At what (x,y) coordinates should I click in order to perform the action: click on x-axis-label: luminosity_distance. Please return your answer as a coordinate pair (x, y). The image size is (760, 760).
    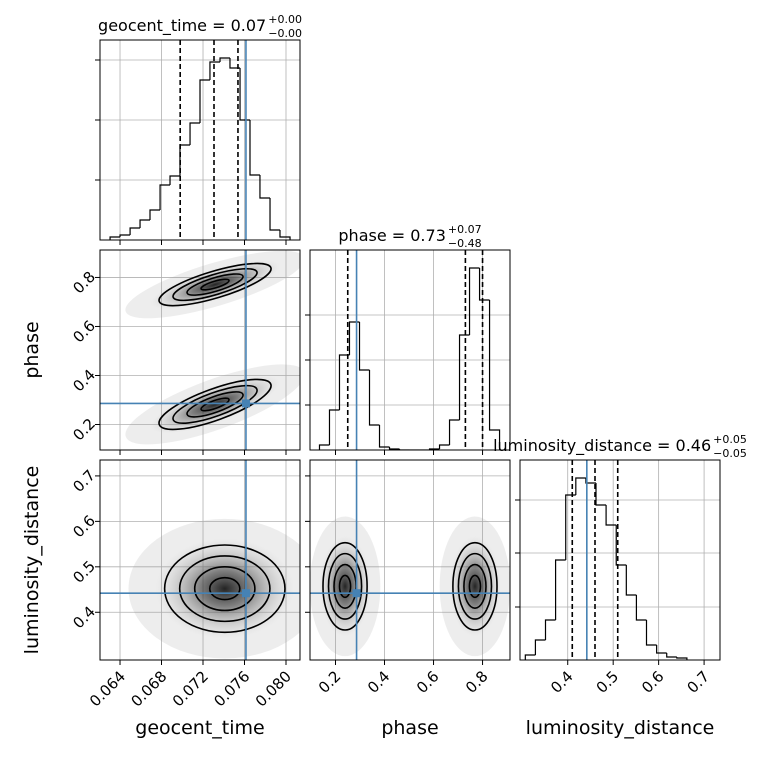
    Looking at the image, I should click on (620, 728).